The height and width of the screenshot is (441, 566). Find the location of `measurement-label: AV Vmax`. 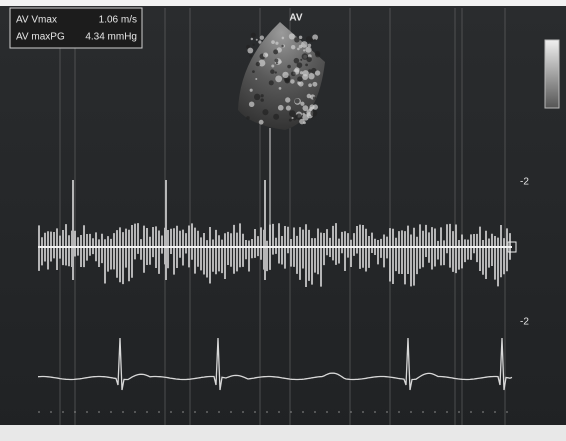

measurement-label: AV Vmax is located at coordinates (36, 20).